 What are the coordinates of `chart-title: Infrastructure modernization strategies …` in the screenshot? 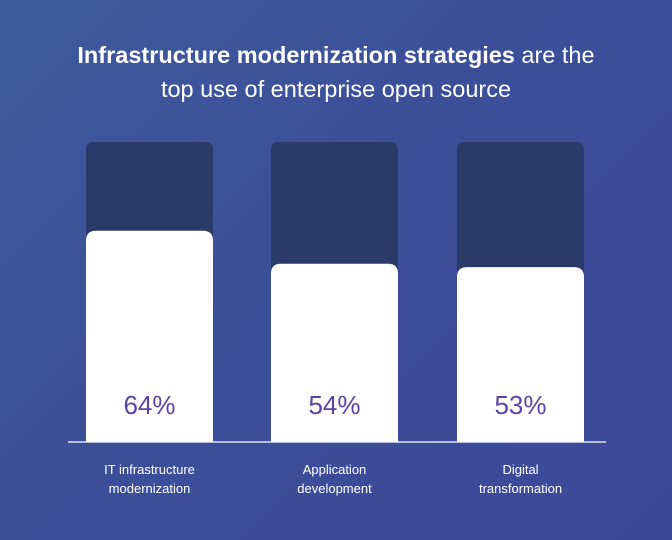 It's located at (336, 72).